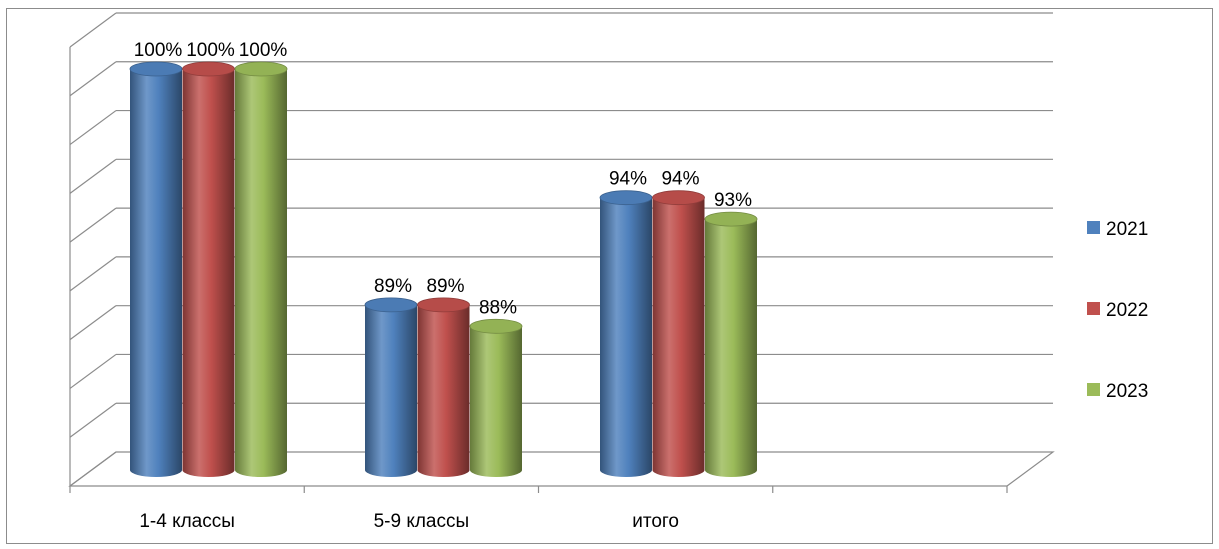  What do you see at coordinates (655, 521) in the screenshot?
I see `x-tick-label: итого` at bounding box center [655, 521].